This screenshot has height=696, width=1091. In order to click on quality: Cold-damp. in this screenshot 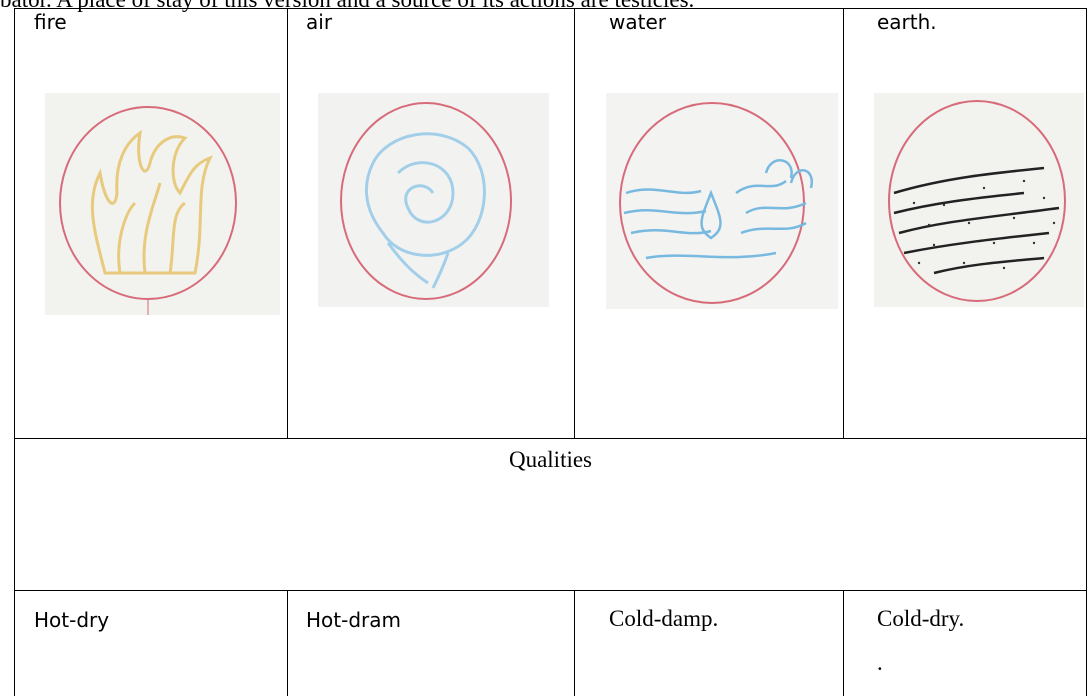, I will do `click(664, 618)`.